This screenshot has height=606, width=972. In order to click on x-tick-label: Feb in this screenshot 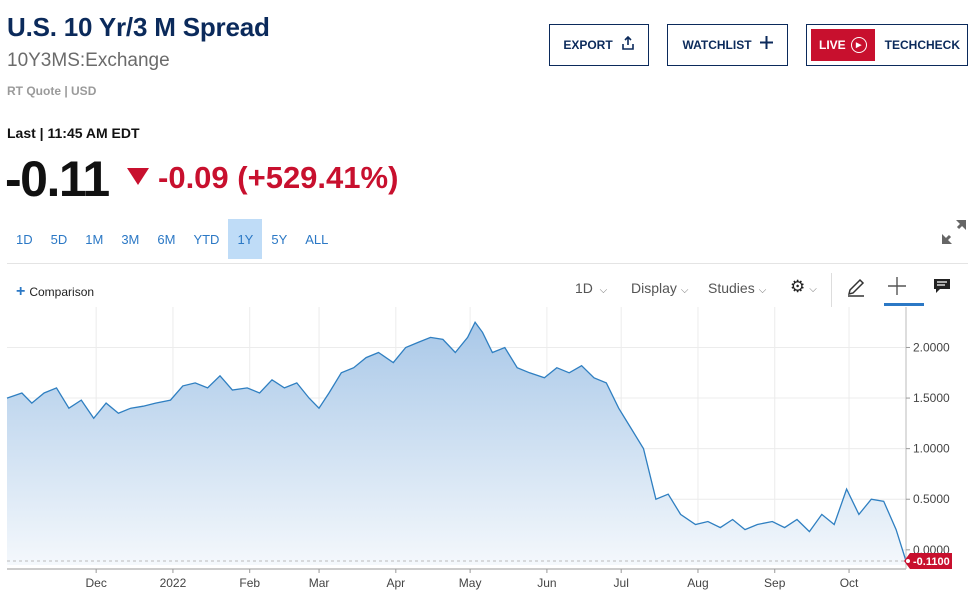, I will do `click(249, 583)`.